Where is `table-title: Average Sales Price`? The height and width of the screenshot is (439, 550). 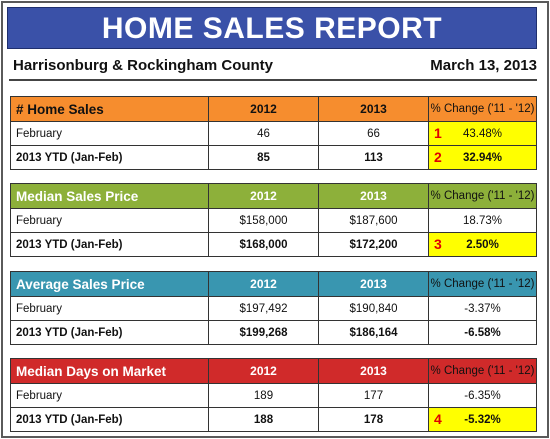
table-title: Average Sales Price is located at coordinates (109, 284).